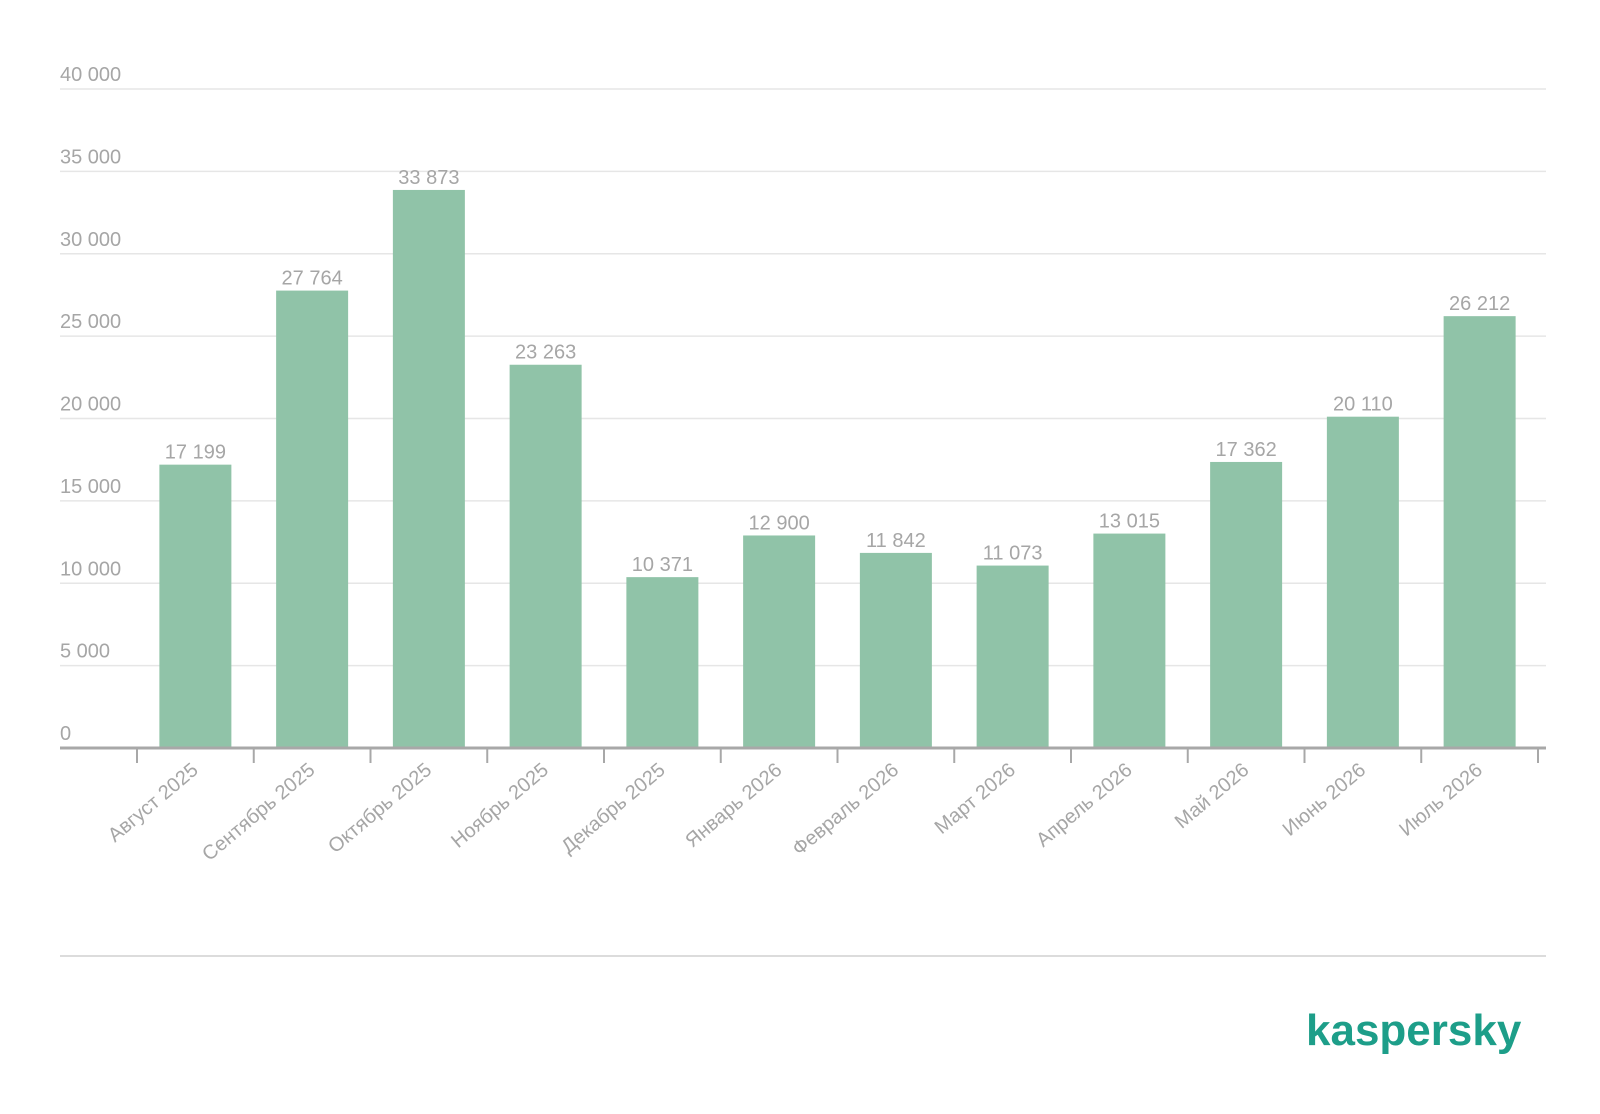 The image size is (1600, 1114). What do you see at coordinates (500, 806) in the screenshot?
I see `x-tick-label: Ноябрь 2025` at bounding box center [500, 806].